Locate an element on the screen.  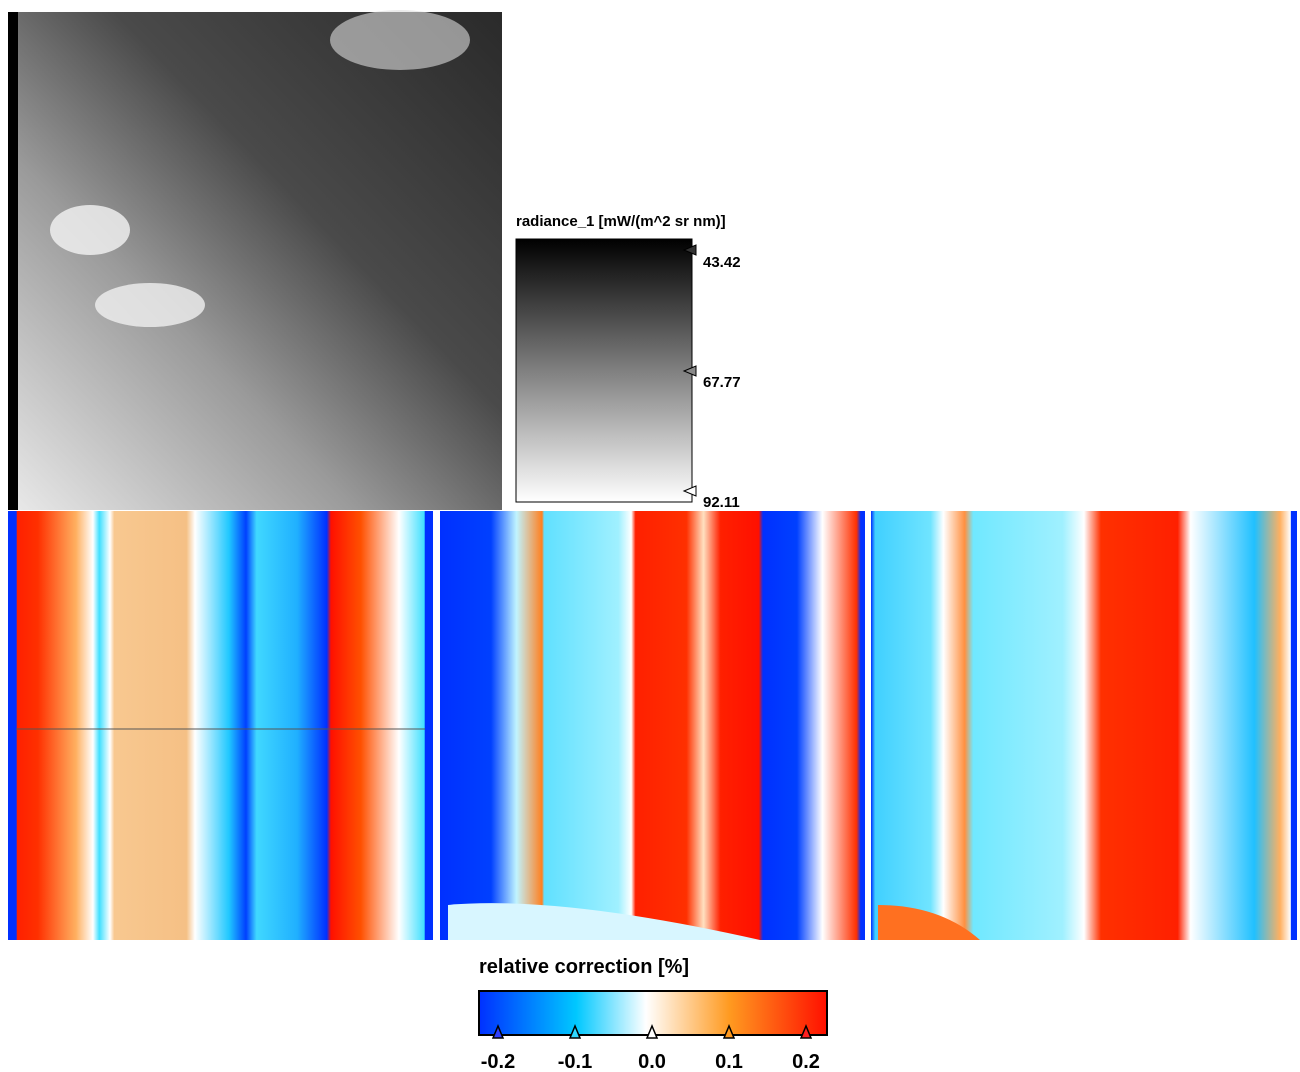
colorbar is located at coordinates (604, 370).